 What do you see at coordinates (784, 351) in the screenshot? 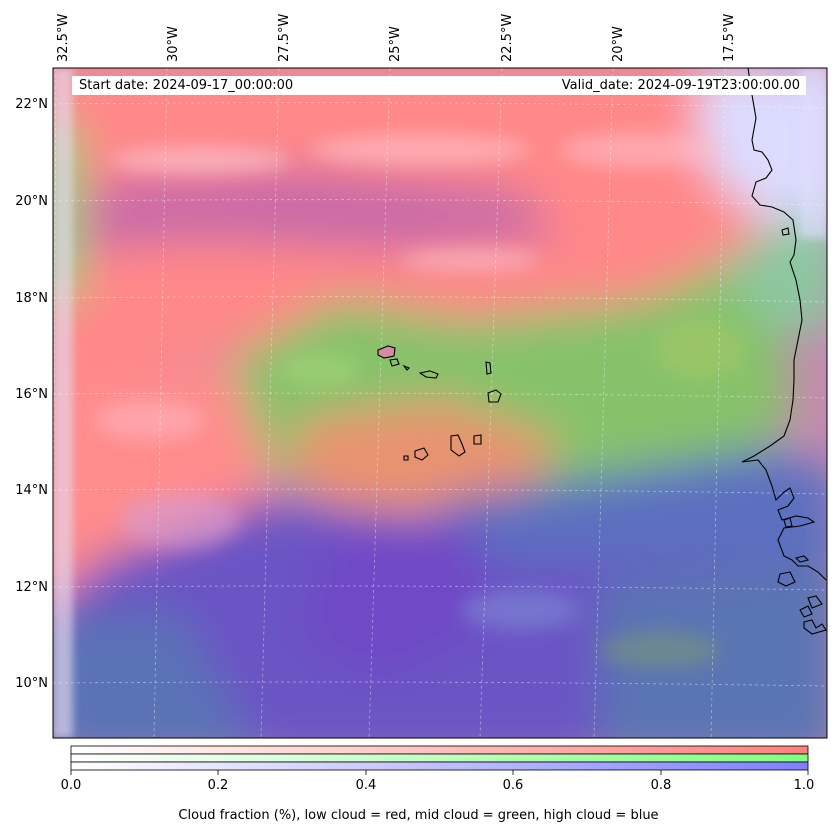
I see `coastline` at bounding box center [784, 351].